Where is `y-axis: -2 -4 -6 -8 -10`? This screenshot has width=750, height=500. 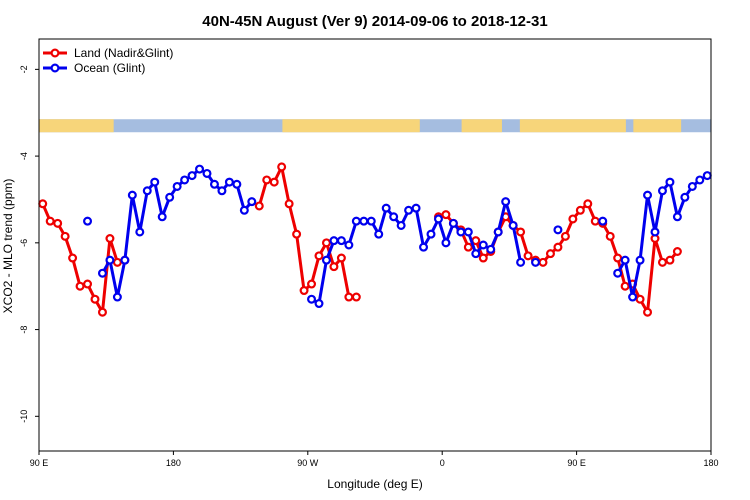 y-axis: -2 -4 -6 -8 -10 is located at coordinates (29, 244).